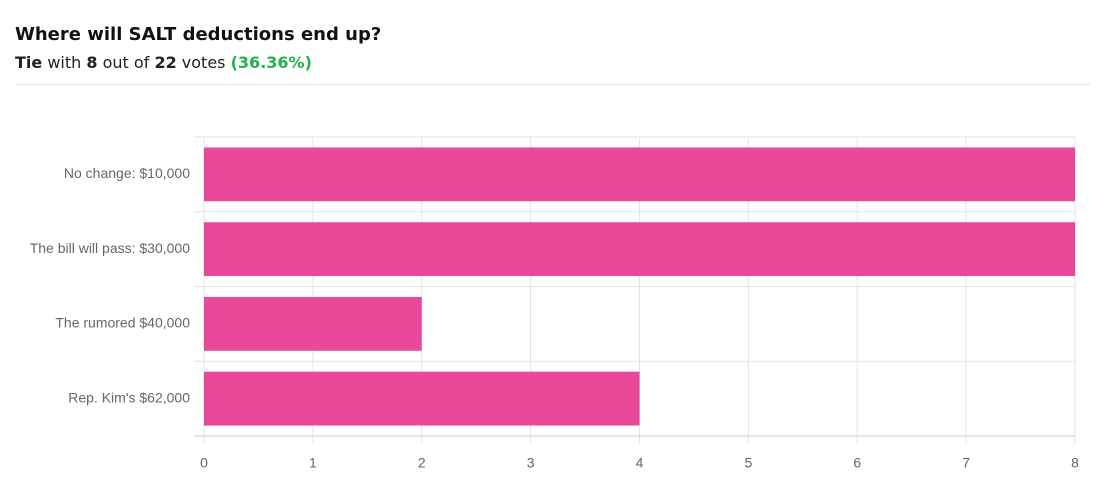  Describe the element at coordinates (127, 173) in the screenshot. I see `y-tick-label: No change: $10,000` at that location.